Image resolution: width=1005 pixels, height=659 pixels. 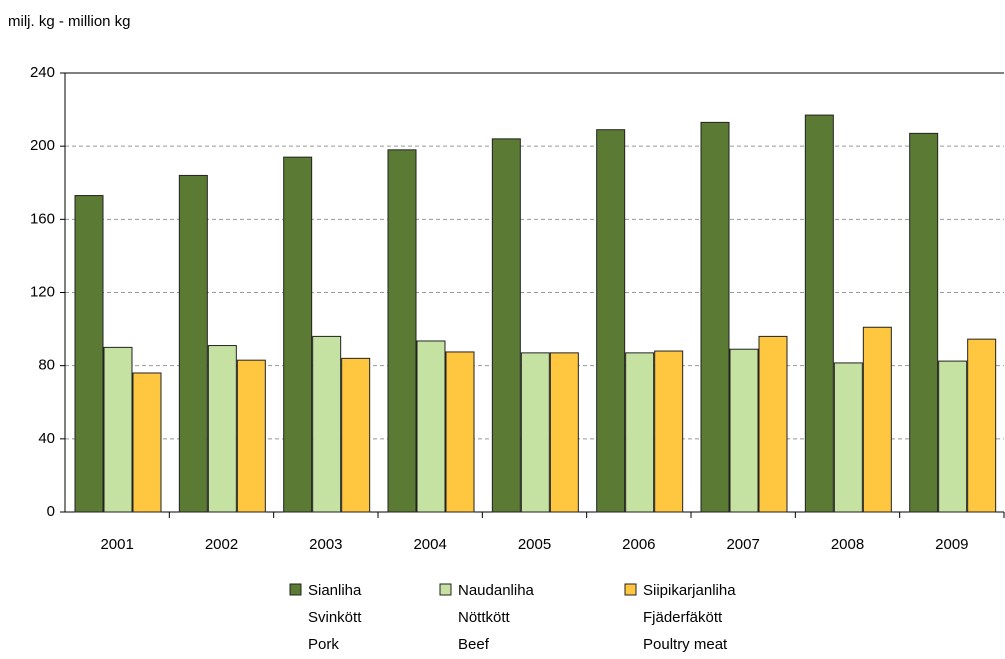 What do you see at coordinates (221, 544) in the screenshot?
I see `x-tick-label: 2002` at bounding box center [221, 544].